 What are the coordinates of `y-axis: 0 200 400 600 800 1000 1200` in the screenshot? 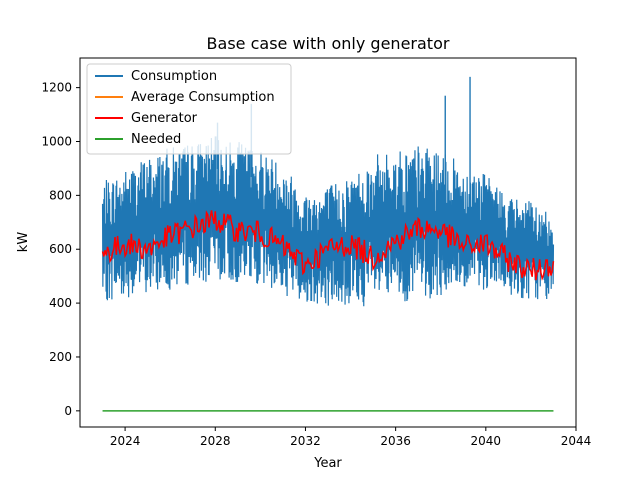 It's located at (60, 249).